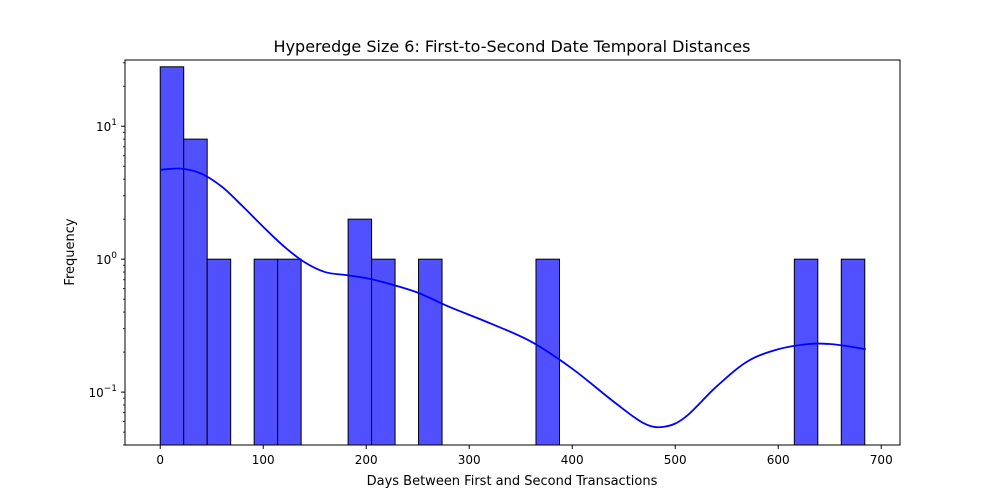  I want to click on y-axis: 10⁻¹ 10⁰ 10¹, so click(106, 254).